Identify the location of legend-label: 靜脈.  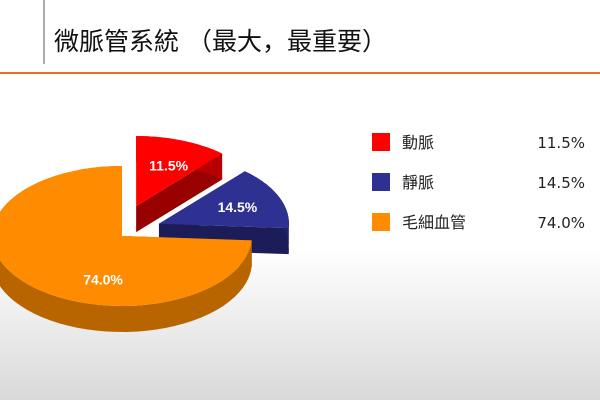
(418, 182).